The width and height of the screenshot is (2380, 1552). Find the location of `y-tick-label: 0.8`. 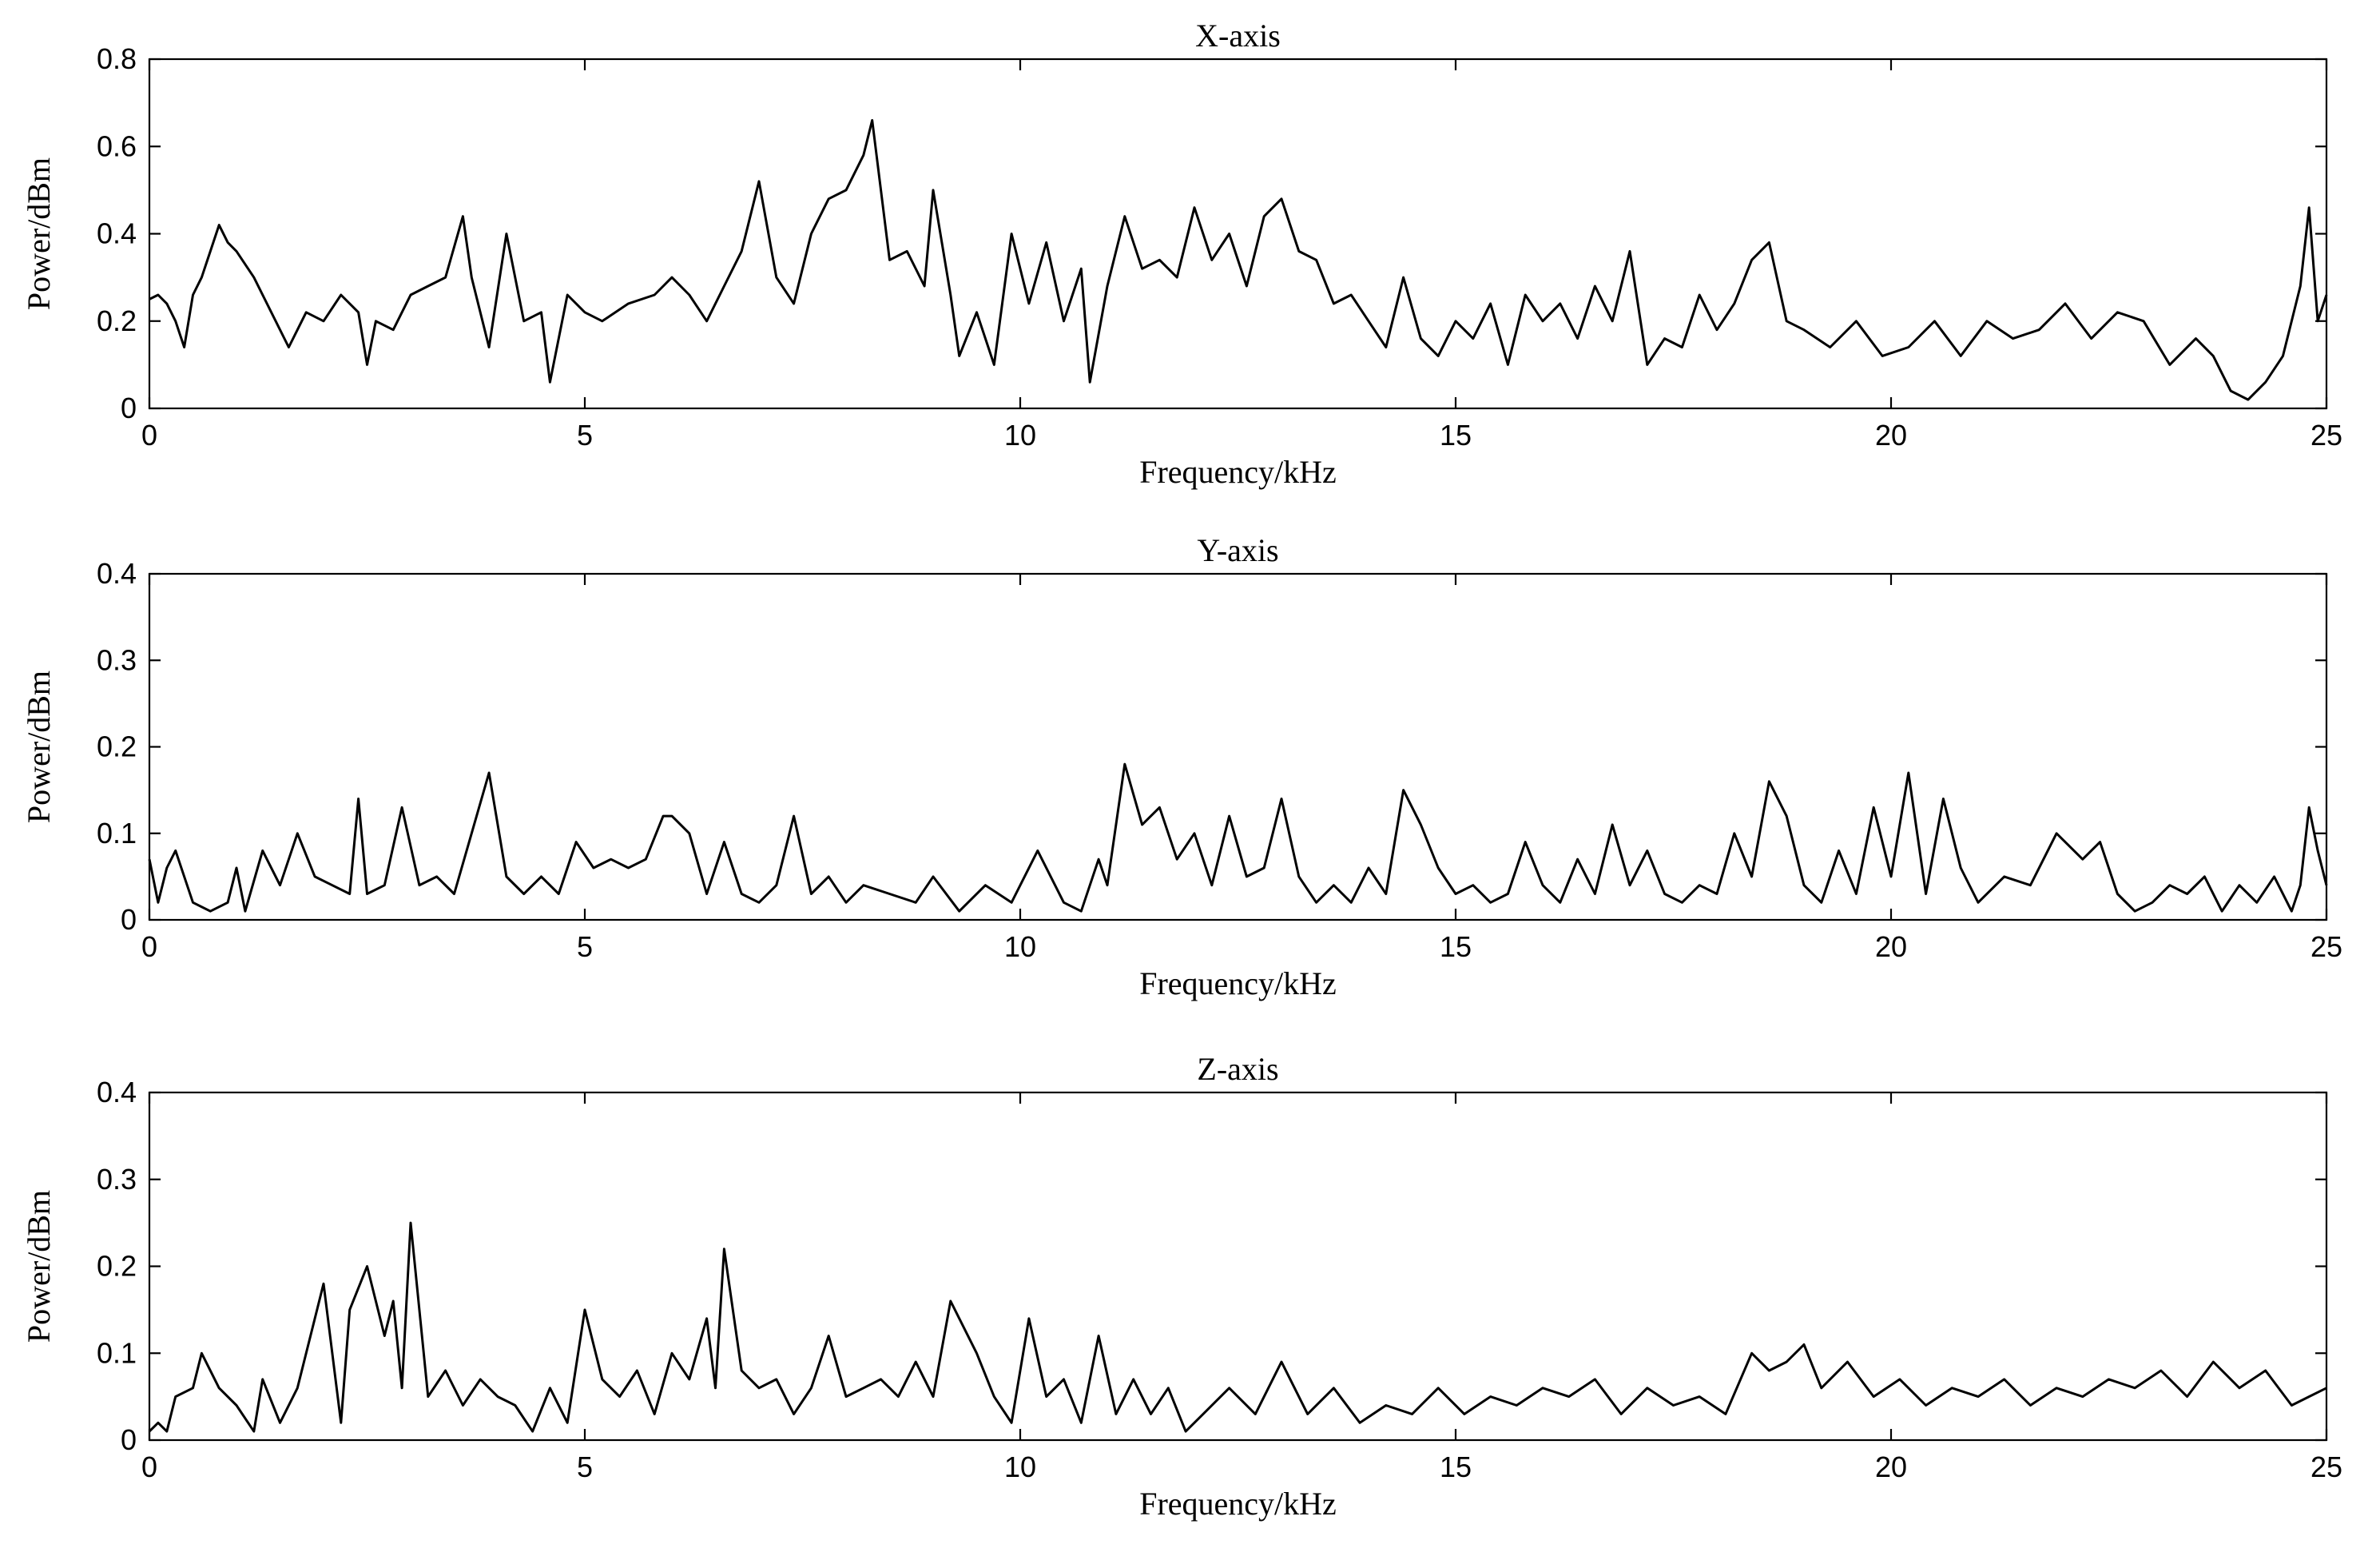

y-tick-label: 0.8 is located at coordinates (117, 59).